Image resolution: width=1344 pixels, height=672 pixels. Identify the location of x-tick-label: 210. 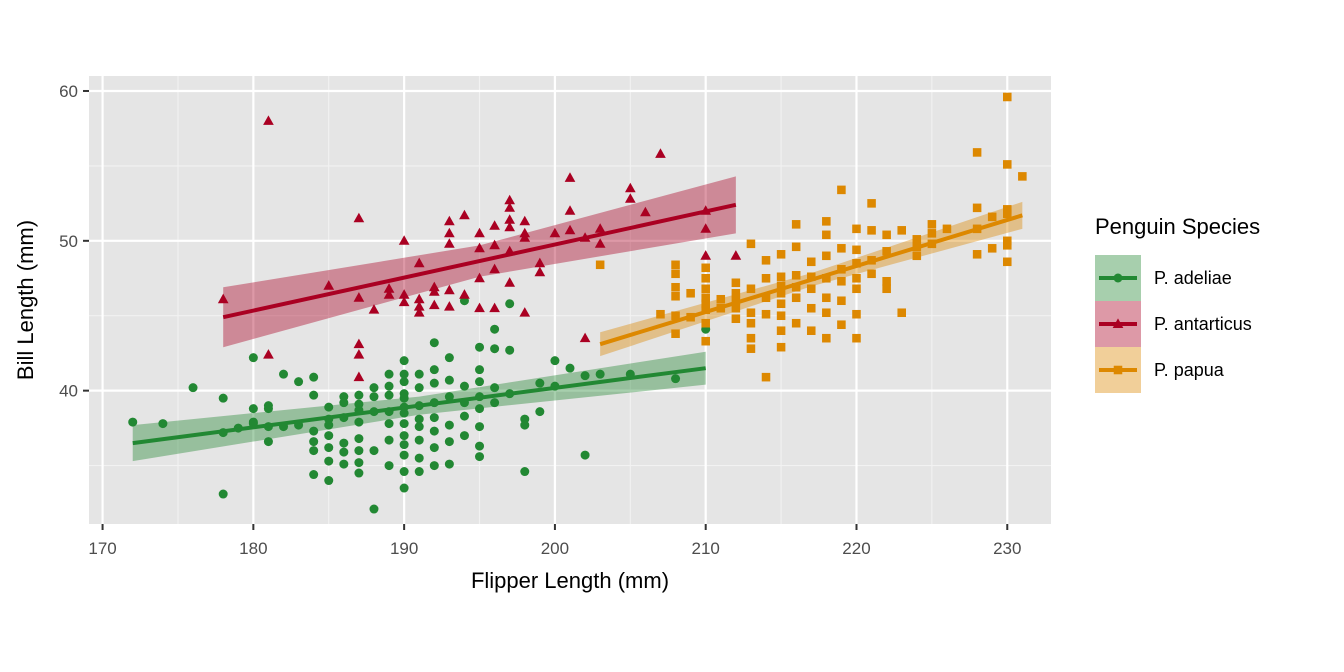
(706, 548).